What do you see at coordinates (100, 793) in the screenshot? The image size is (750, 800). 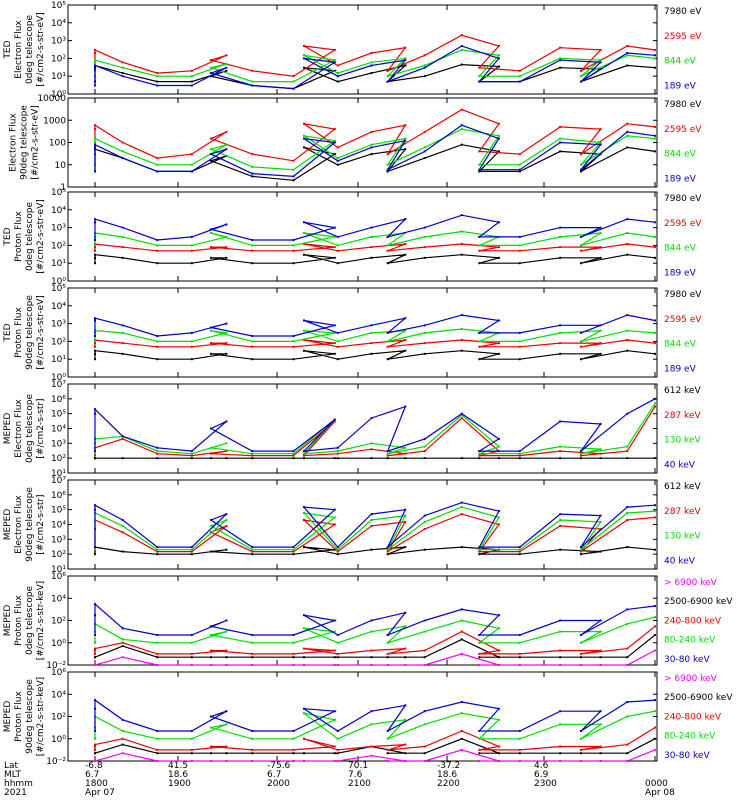 I see `x-tick-value: Apr 07` at bounding box center [100, 793].